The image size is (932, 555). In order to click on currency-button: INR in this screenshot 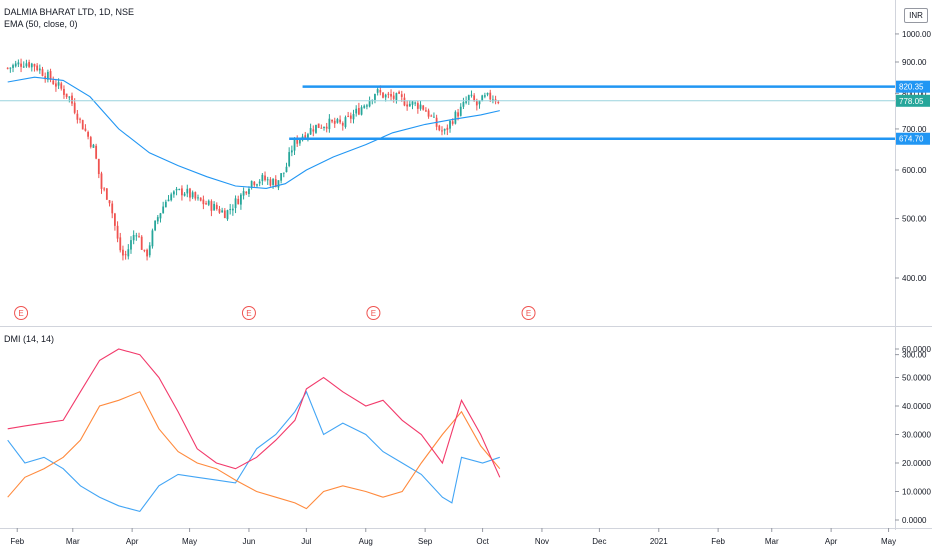, I will do `click(916, 15)`.